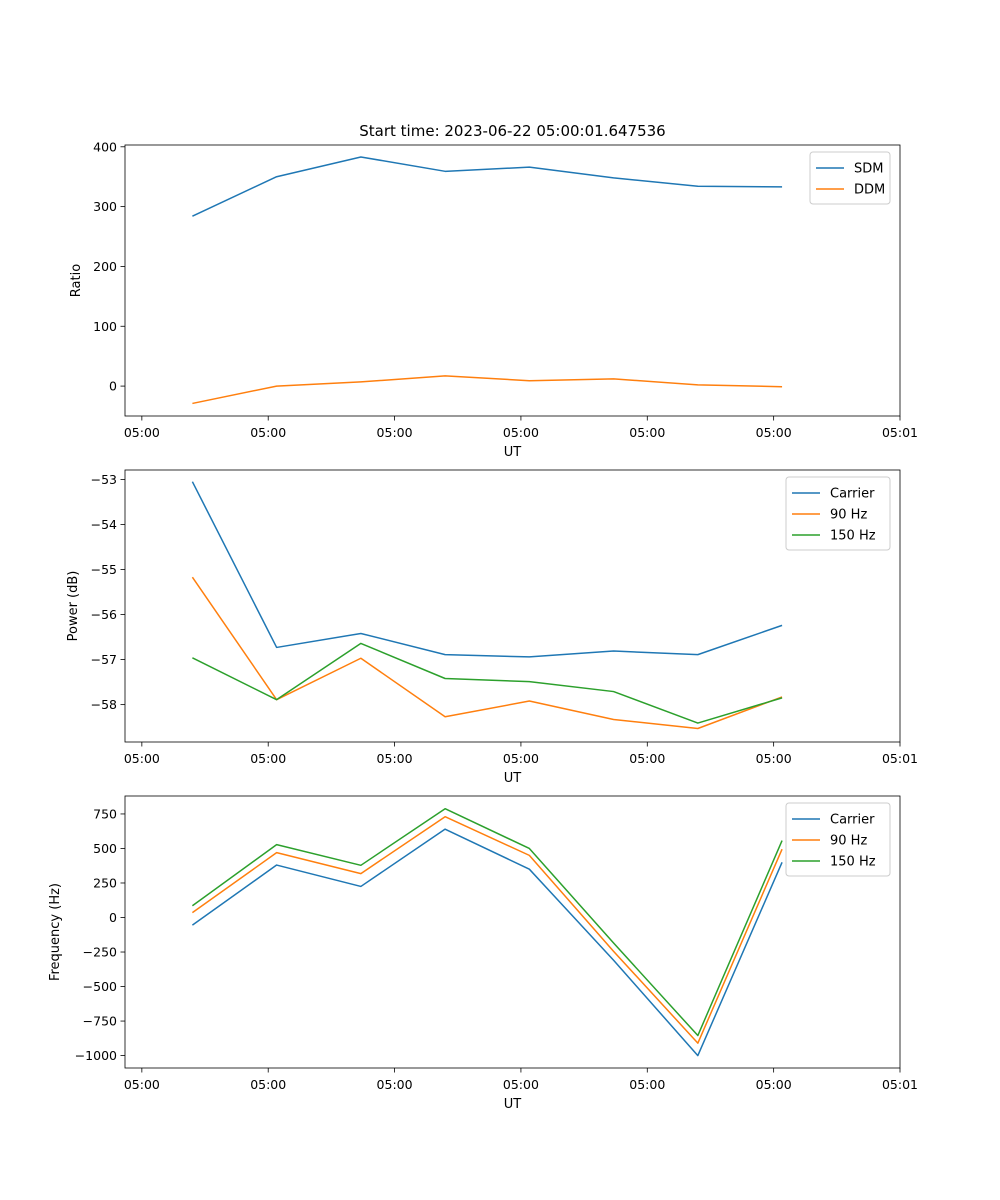 The height and width of the screenshot is (1200, 1000). I want to click on y-tick-label: −56, so click(104, 614).